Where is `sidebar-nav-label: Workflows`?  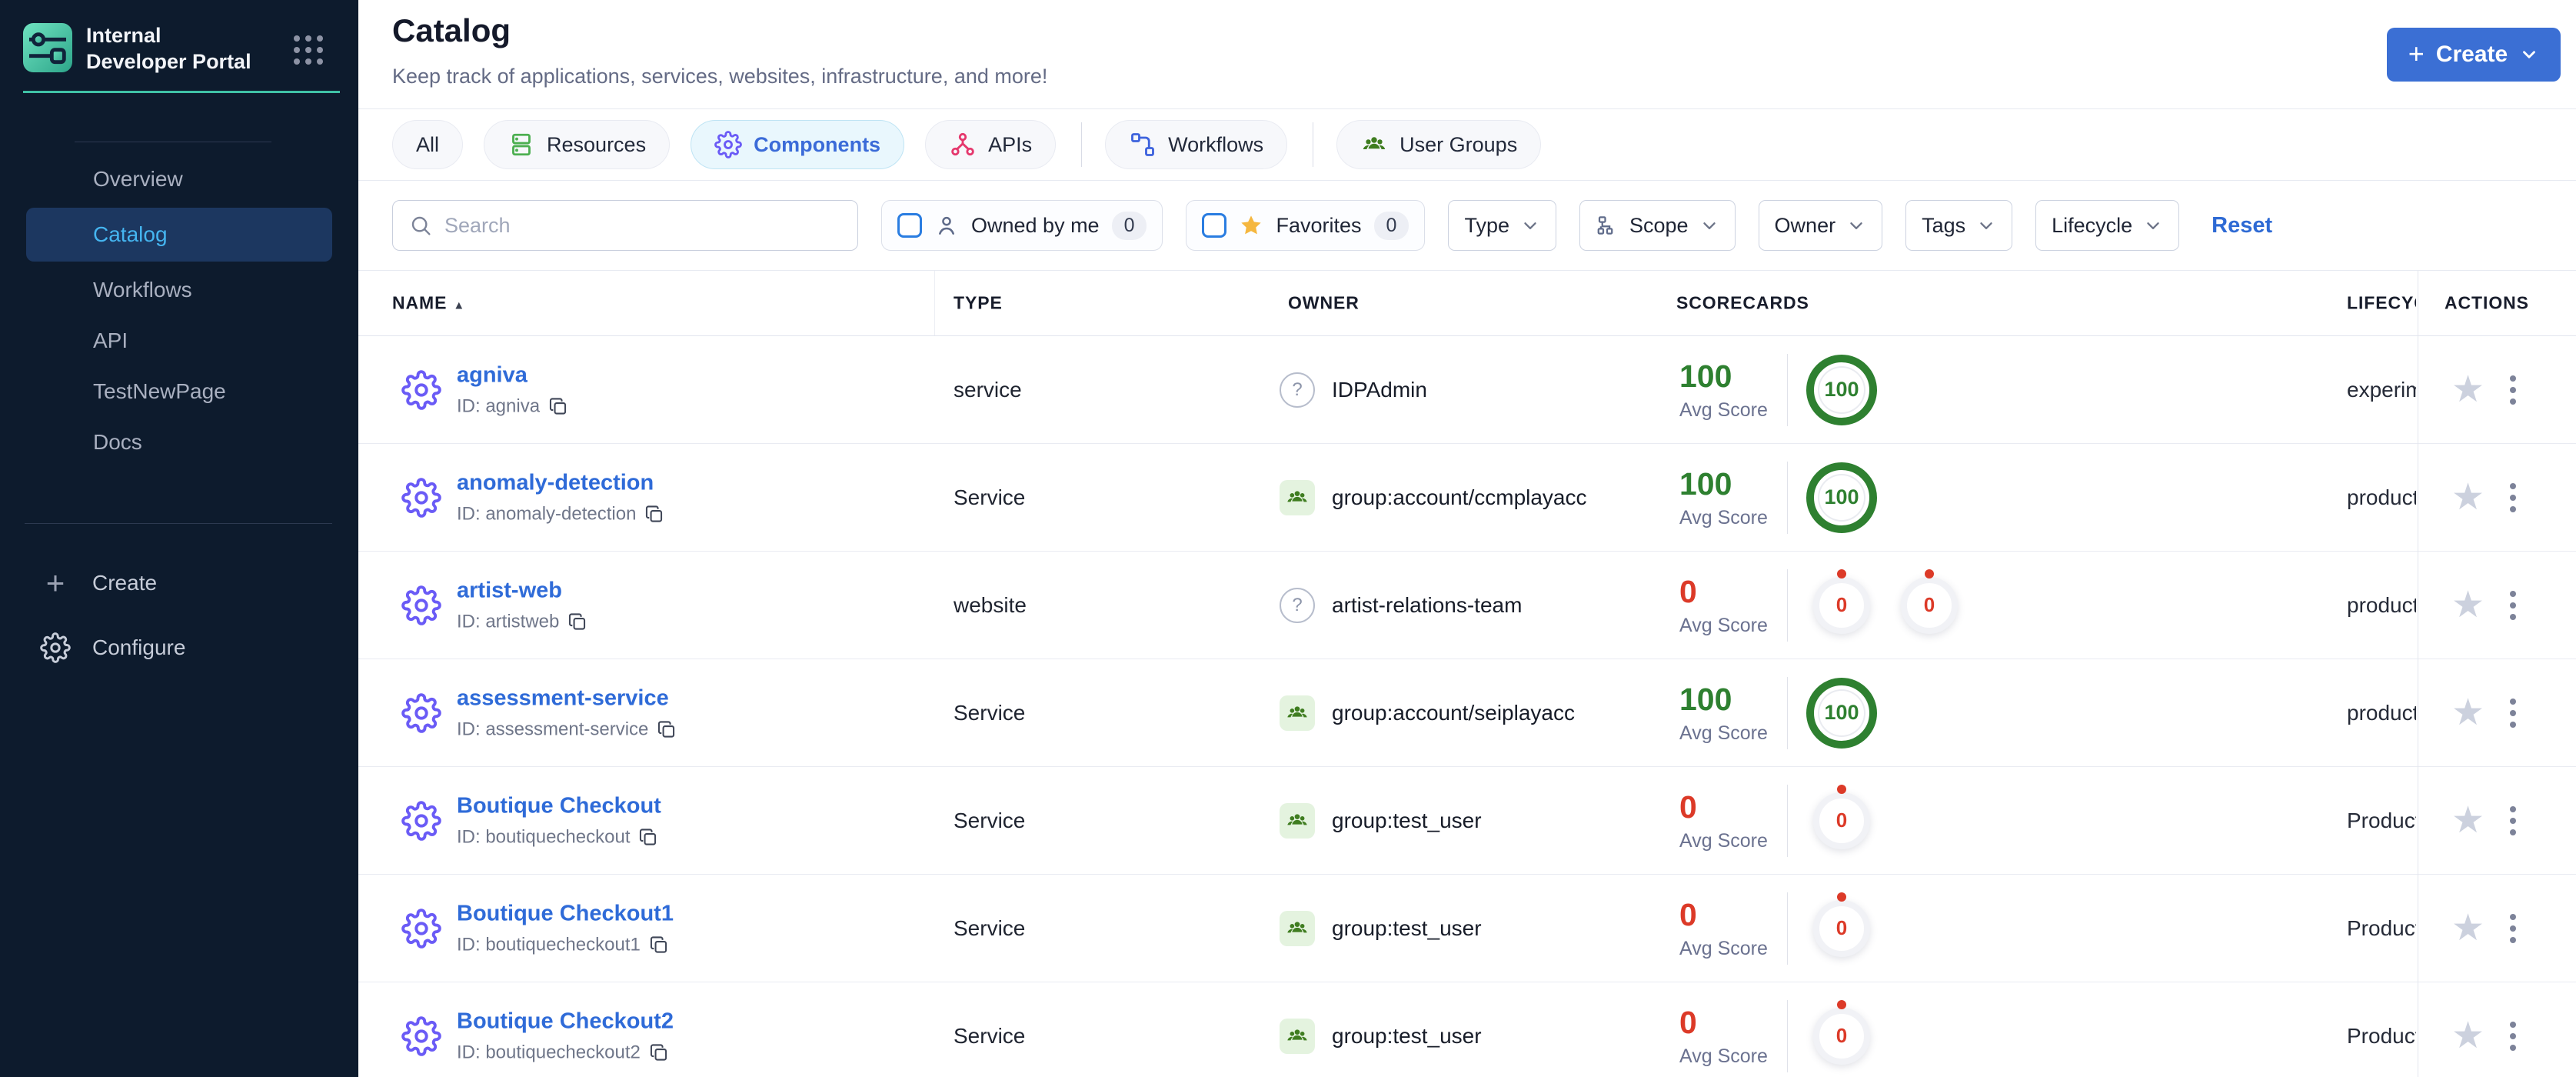
sidebar-nav-label: Workflows is located at coordinates (142, 290).